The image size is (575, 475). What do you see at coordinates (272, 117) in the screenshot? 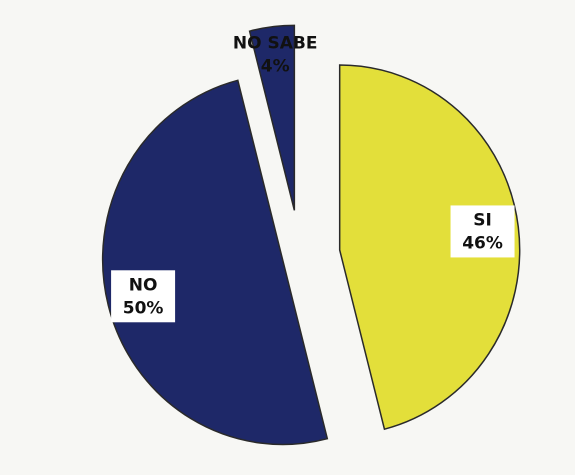
I see `pie-slice` at bounding box center [272, 117].